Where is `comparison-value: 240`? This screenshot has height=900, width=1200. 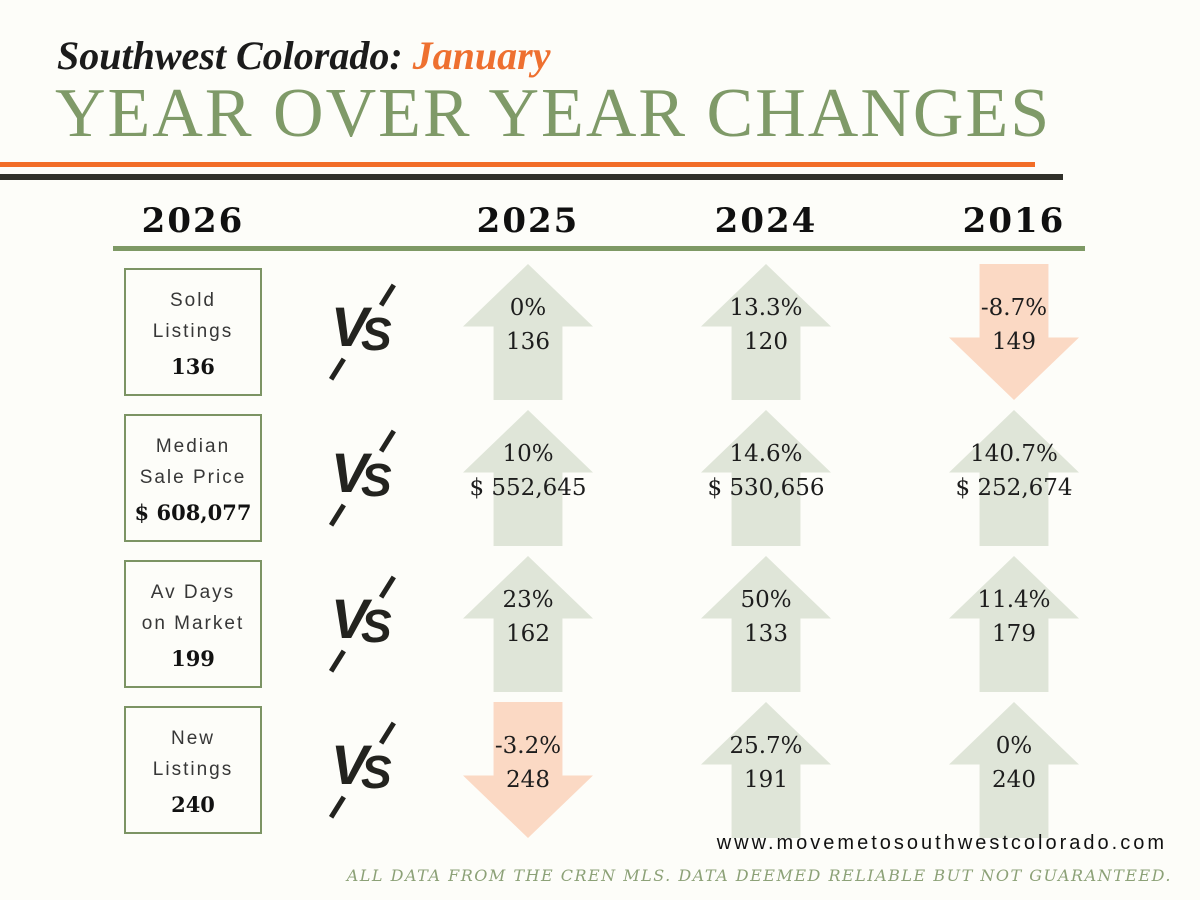
comparison-value: 240 is located at coordinates (1014, 780).